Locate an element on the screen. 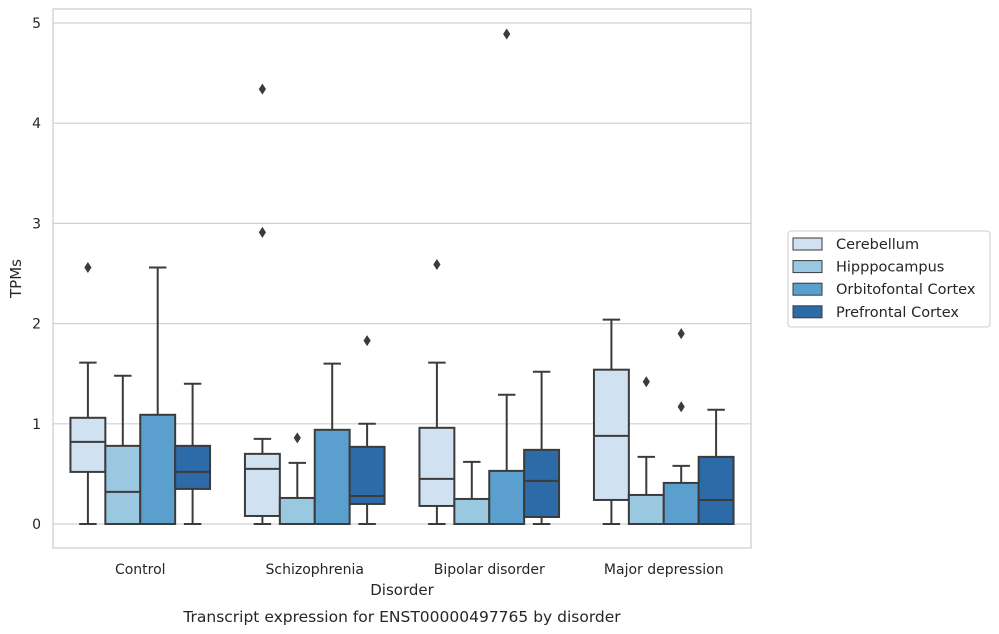  x-tick-schizophrenia: Schizophrenia is located at coordinates (315, 570).